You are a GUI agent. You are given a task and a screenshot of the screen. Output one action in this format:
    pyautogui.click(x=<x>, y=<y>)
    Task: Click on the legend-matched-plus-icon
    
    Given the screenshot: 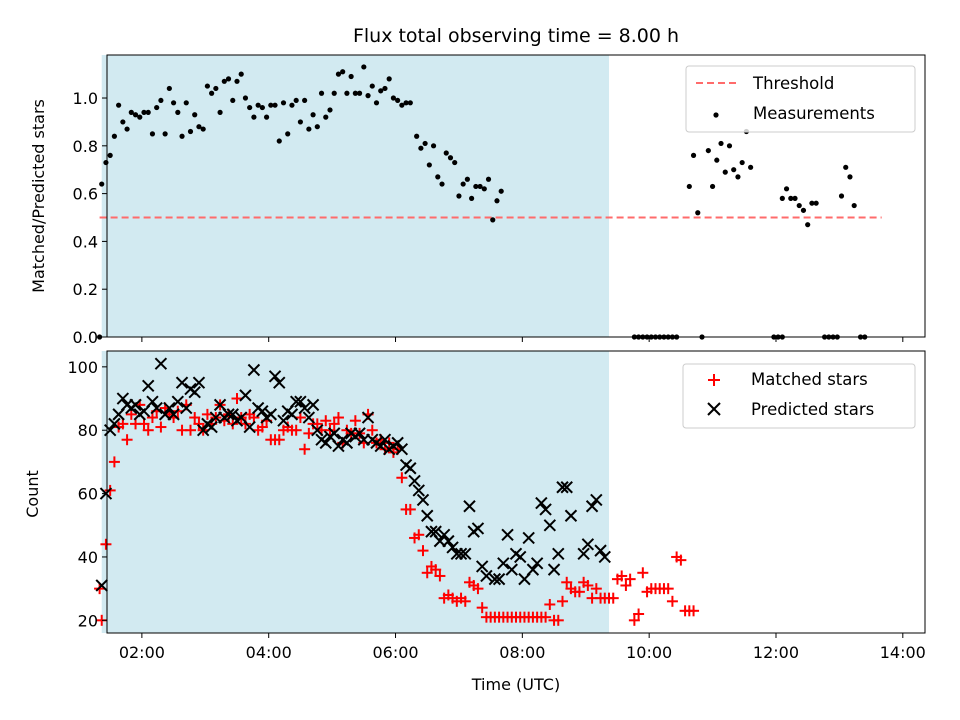 What is the action you would take?
    pyautogui.click(x=714, y=380)
    